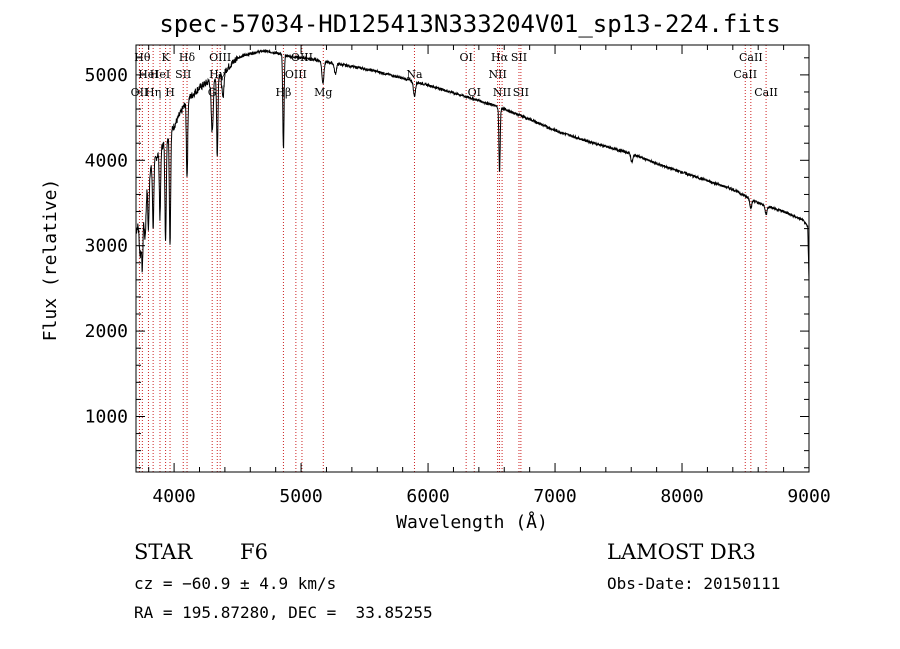  I want to click on x-tick-label: 4000, so click(173, 496).